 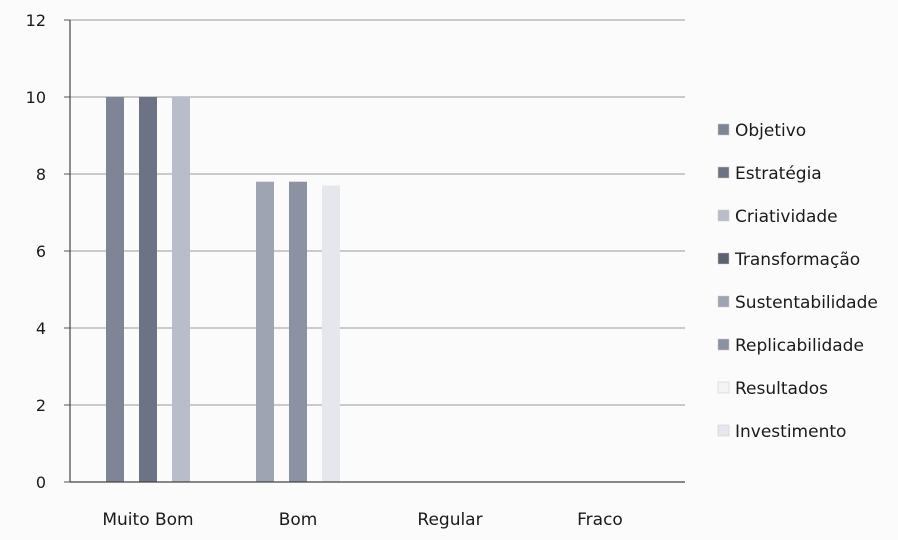 I want to click on y-tick-label: 4, so click(x=41, y=328).